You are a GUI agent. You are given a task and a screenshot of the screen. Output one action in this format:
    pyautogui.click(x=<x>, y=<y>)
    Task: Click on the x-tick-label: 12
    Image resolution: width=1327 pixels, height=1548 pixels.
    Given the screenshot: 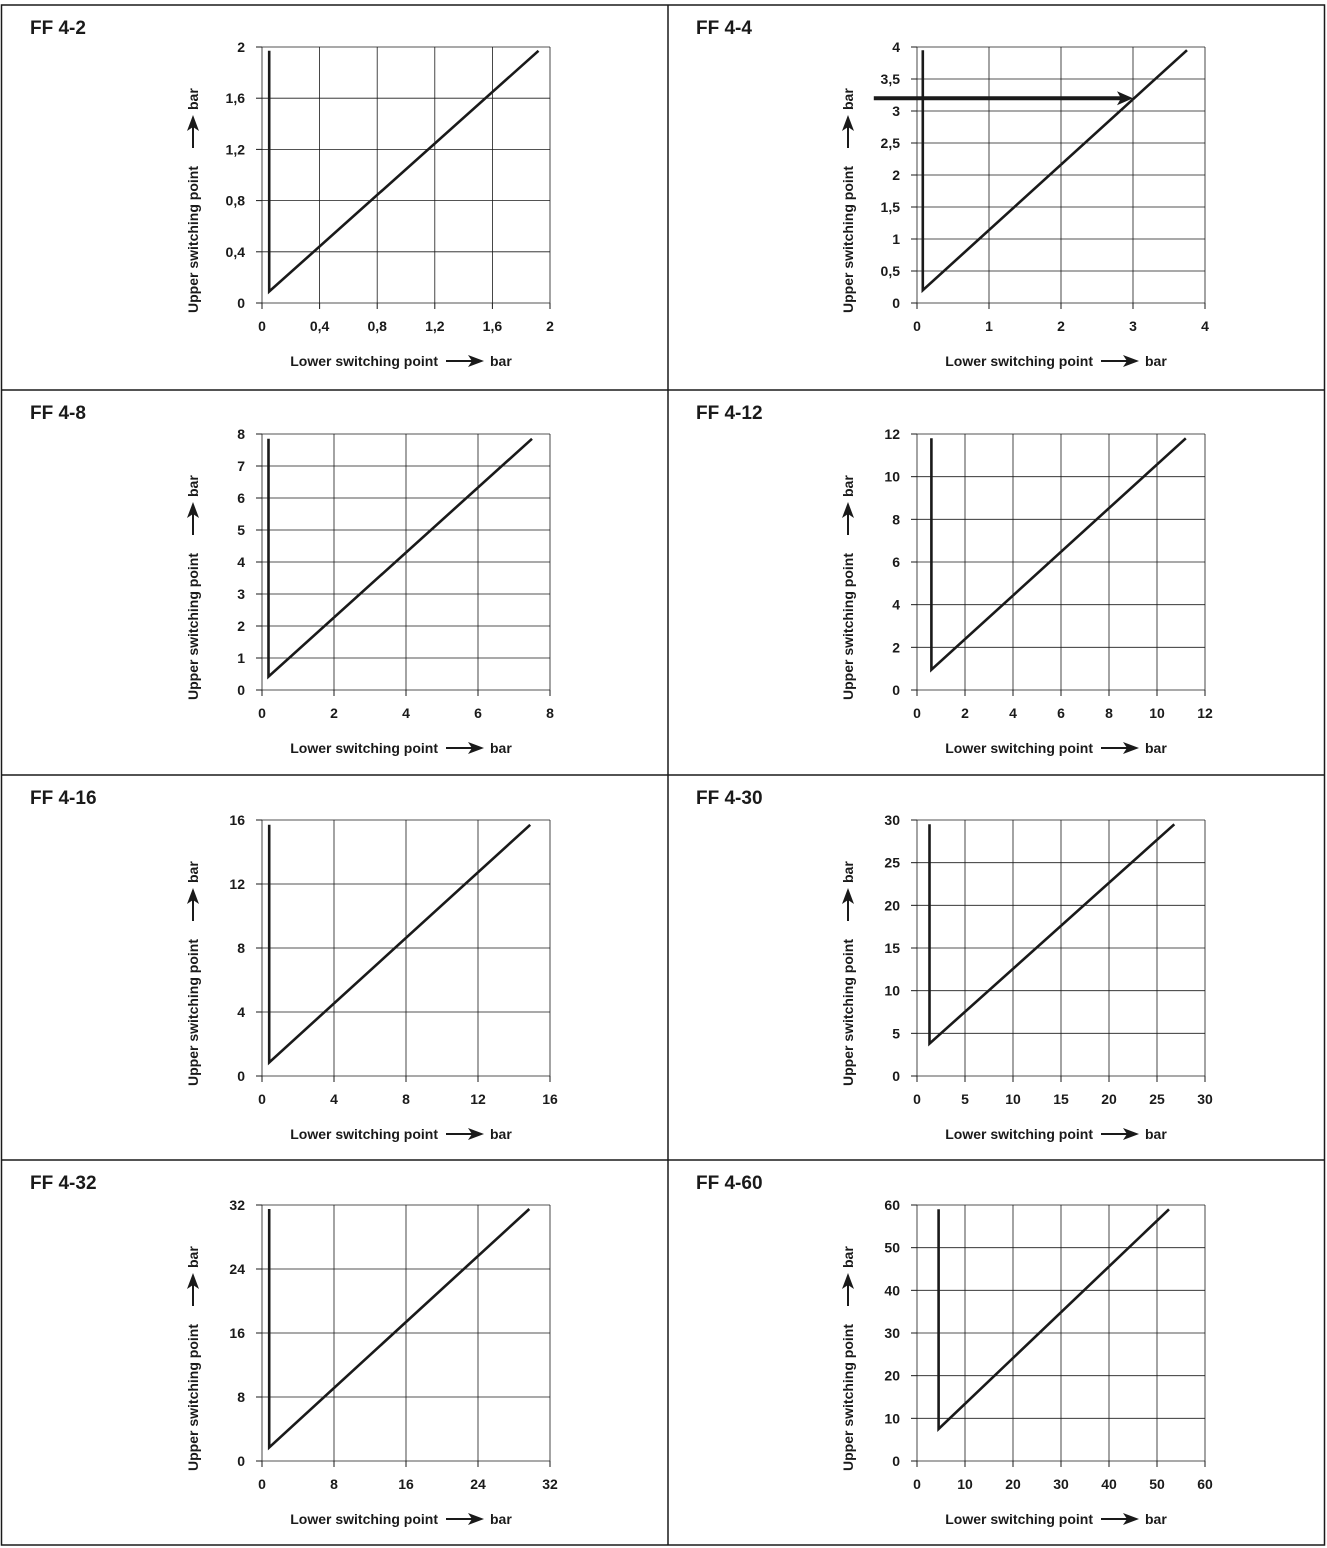 What is the action you would take?
    pyautogui.click(x=1205, y=713)
    